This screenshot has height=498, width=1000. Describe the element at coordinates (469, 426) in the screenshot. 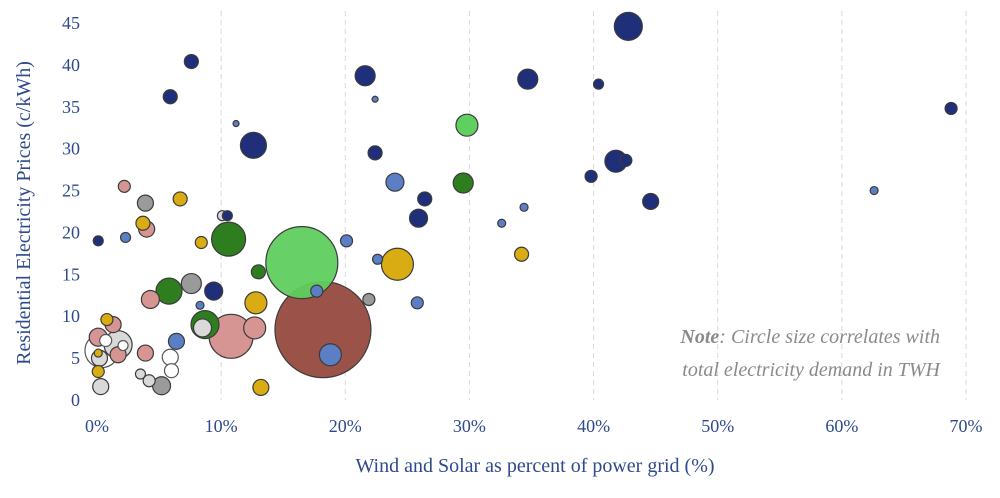

I see `x-tick-label: 30%` at that location.